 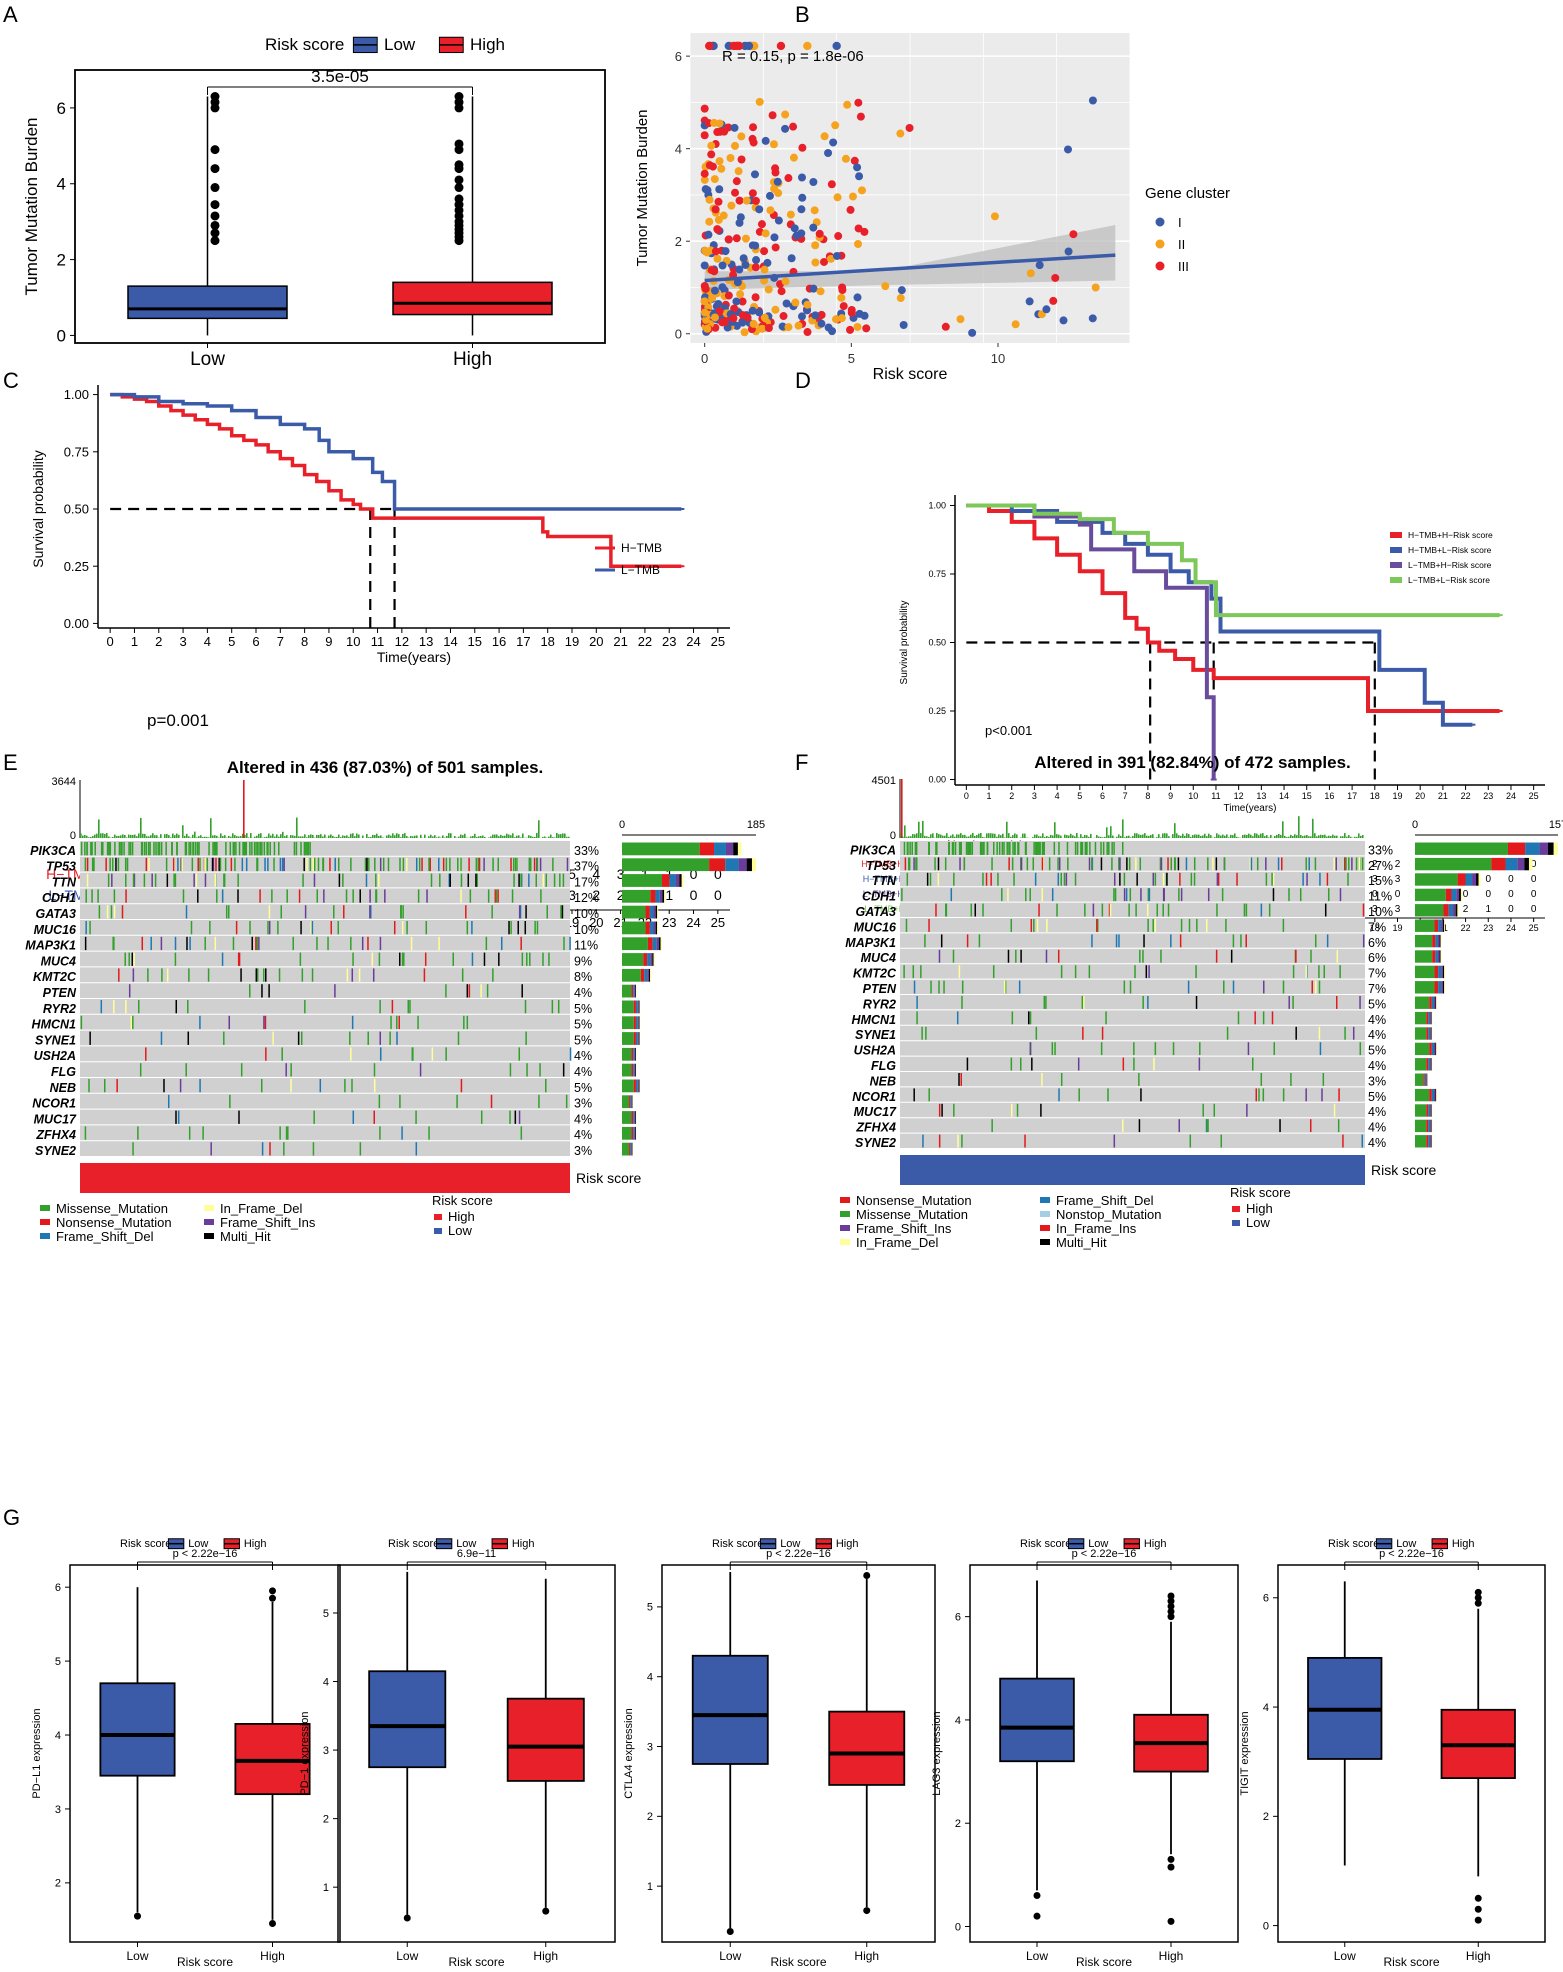 What do you see at coordinates (694, 895) in the screenshot?
I see `c-risk-value: 0` at bounding box center [694, 895].